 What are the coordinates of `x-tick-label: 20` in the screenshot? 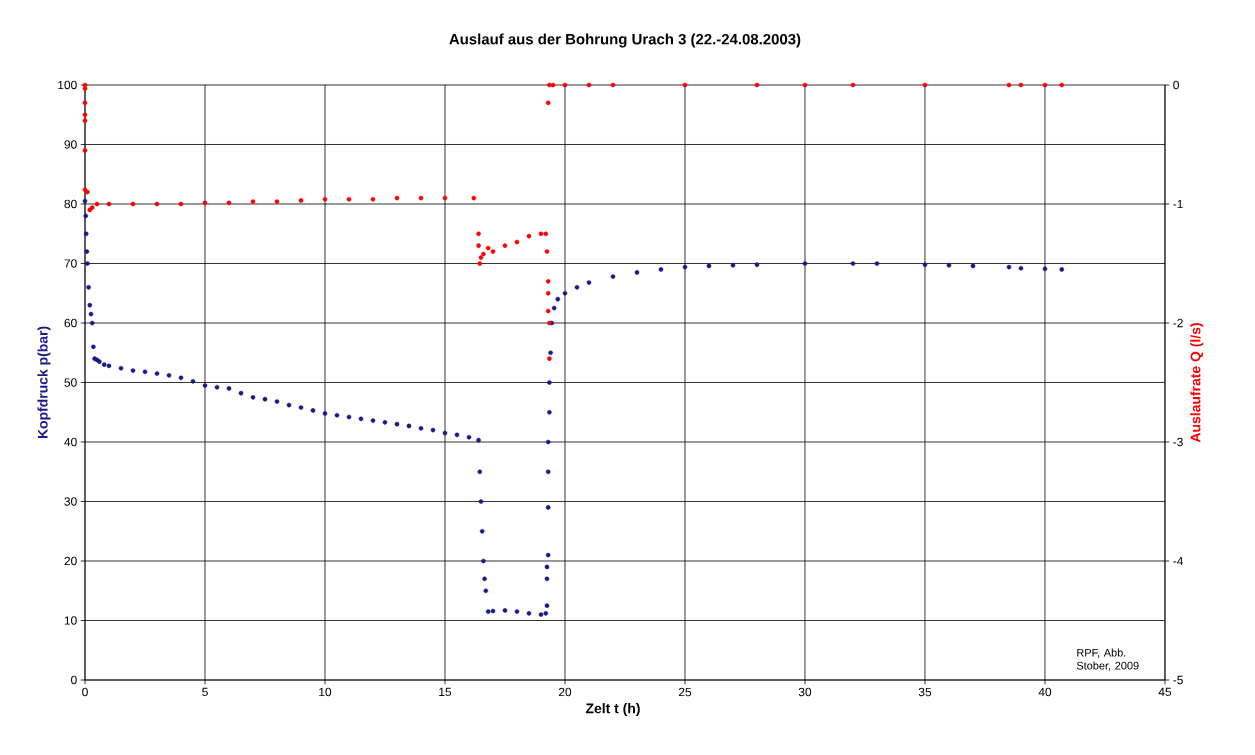 It's located at (565, 692).